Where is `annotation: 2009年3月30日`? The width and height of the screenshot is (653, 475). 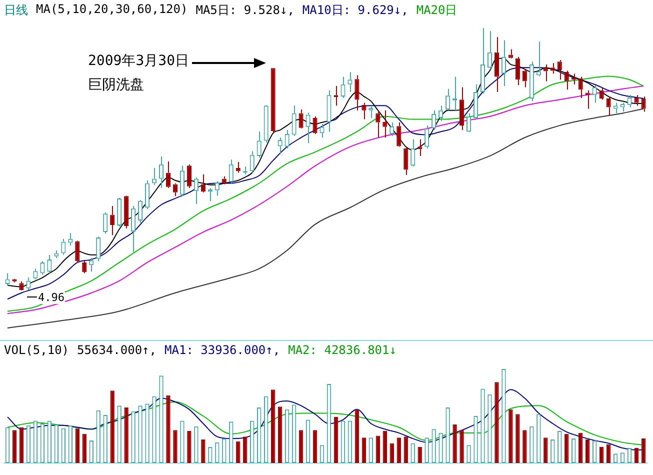
annotation: 2009年3月30日 is located at coordinates (139, 61).